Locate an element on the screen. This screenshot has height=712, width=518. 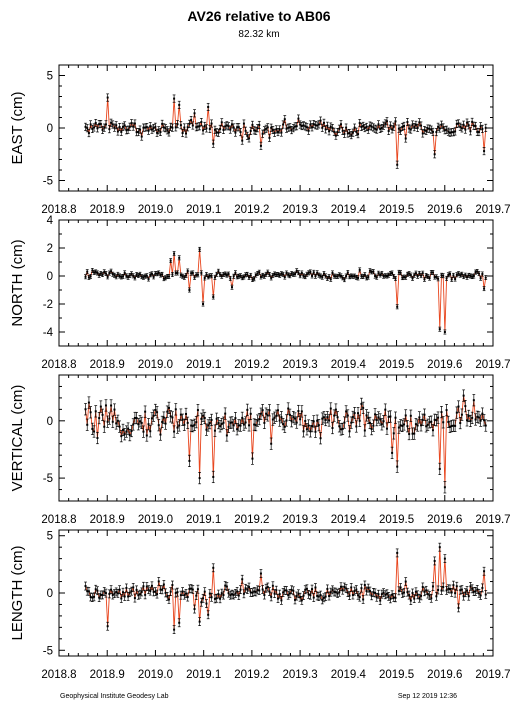
series-line is located at coordinates (286, 588).